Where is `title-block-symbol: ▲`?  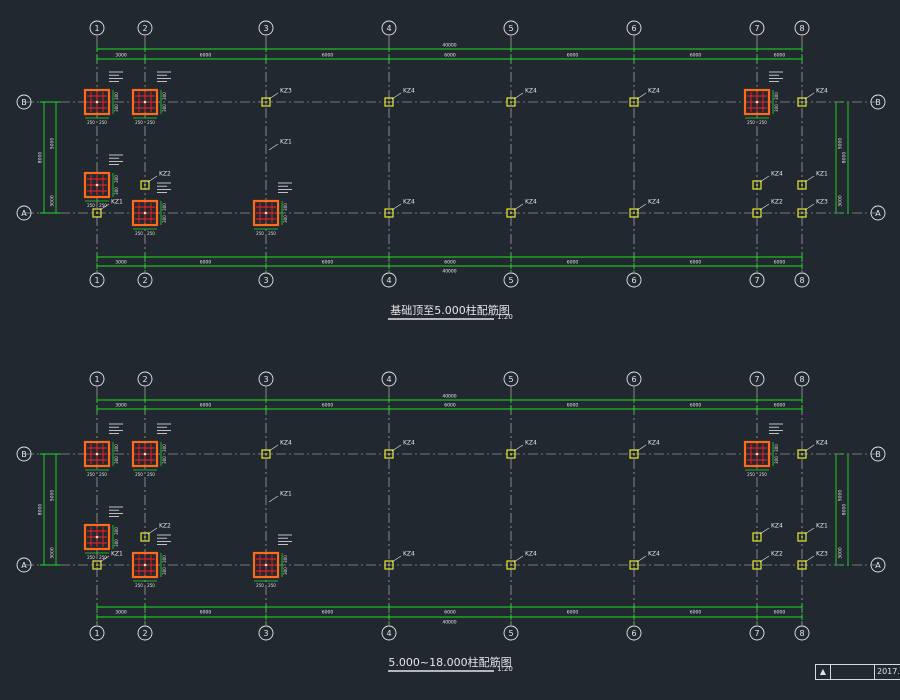
title-block-symbol: ▲ is located at coordinates (823, 672).